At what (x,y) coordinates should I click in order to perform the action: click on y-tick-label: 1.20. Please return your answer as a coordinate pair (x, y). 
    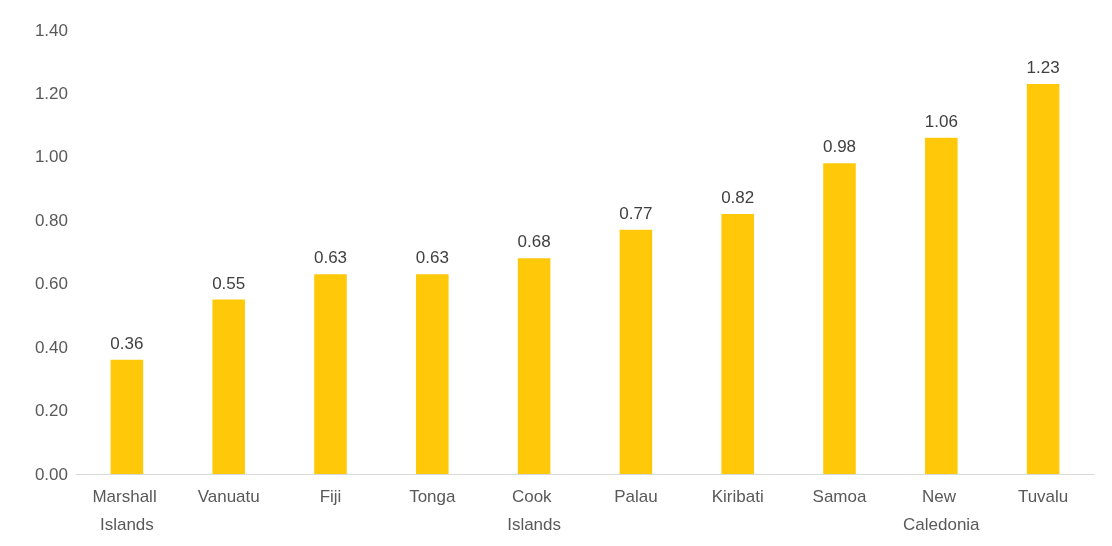
    Looking at the image, I should click on (51, 93).